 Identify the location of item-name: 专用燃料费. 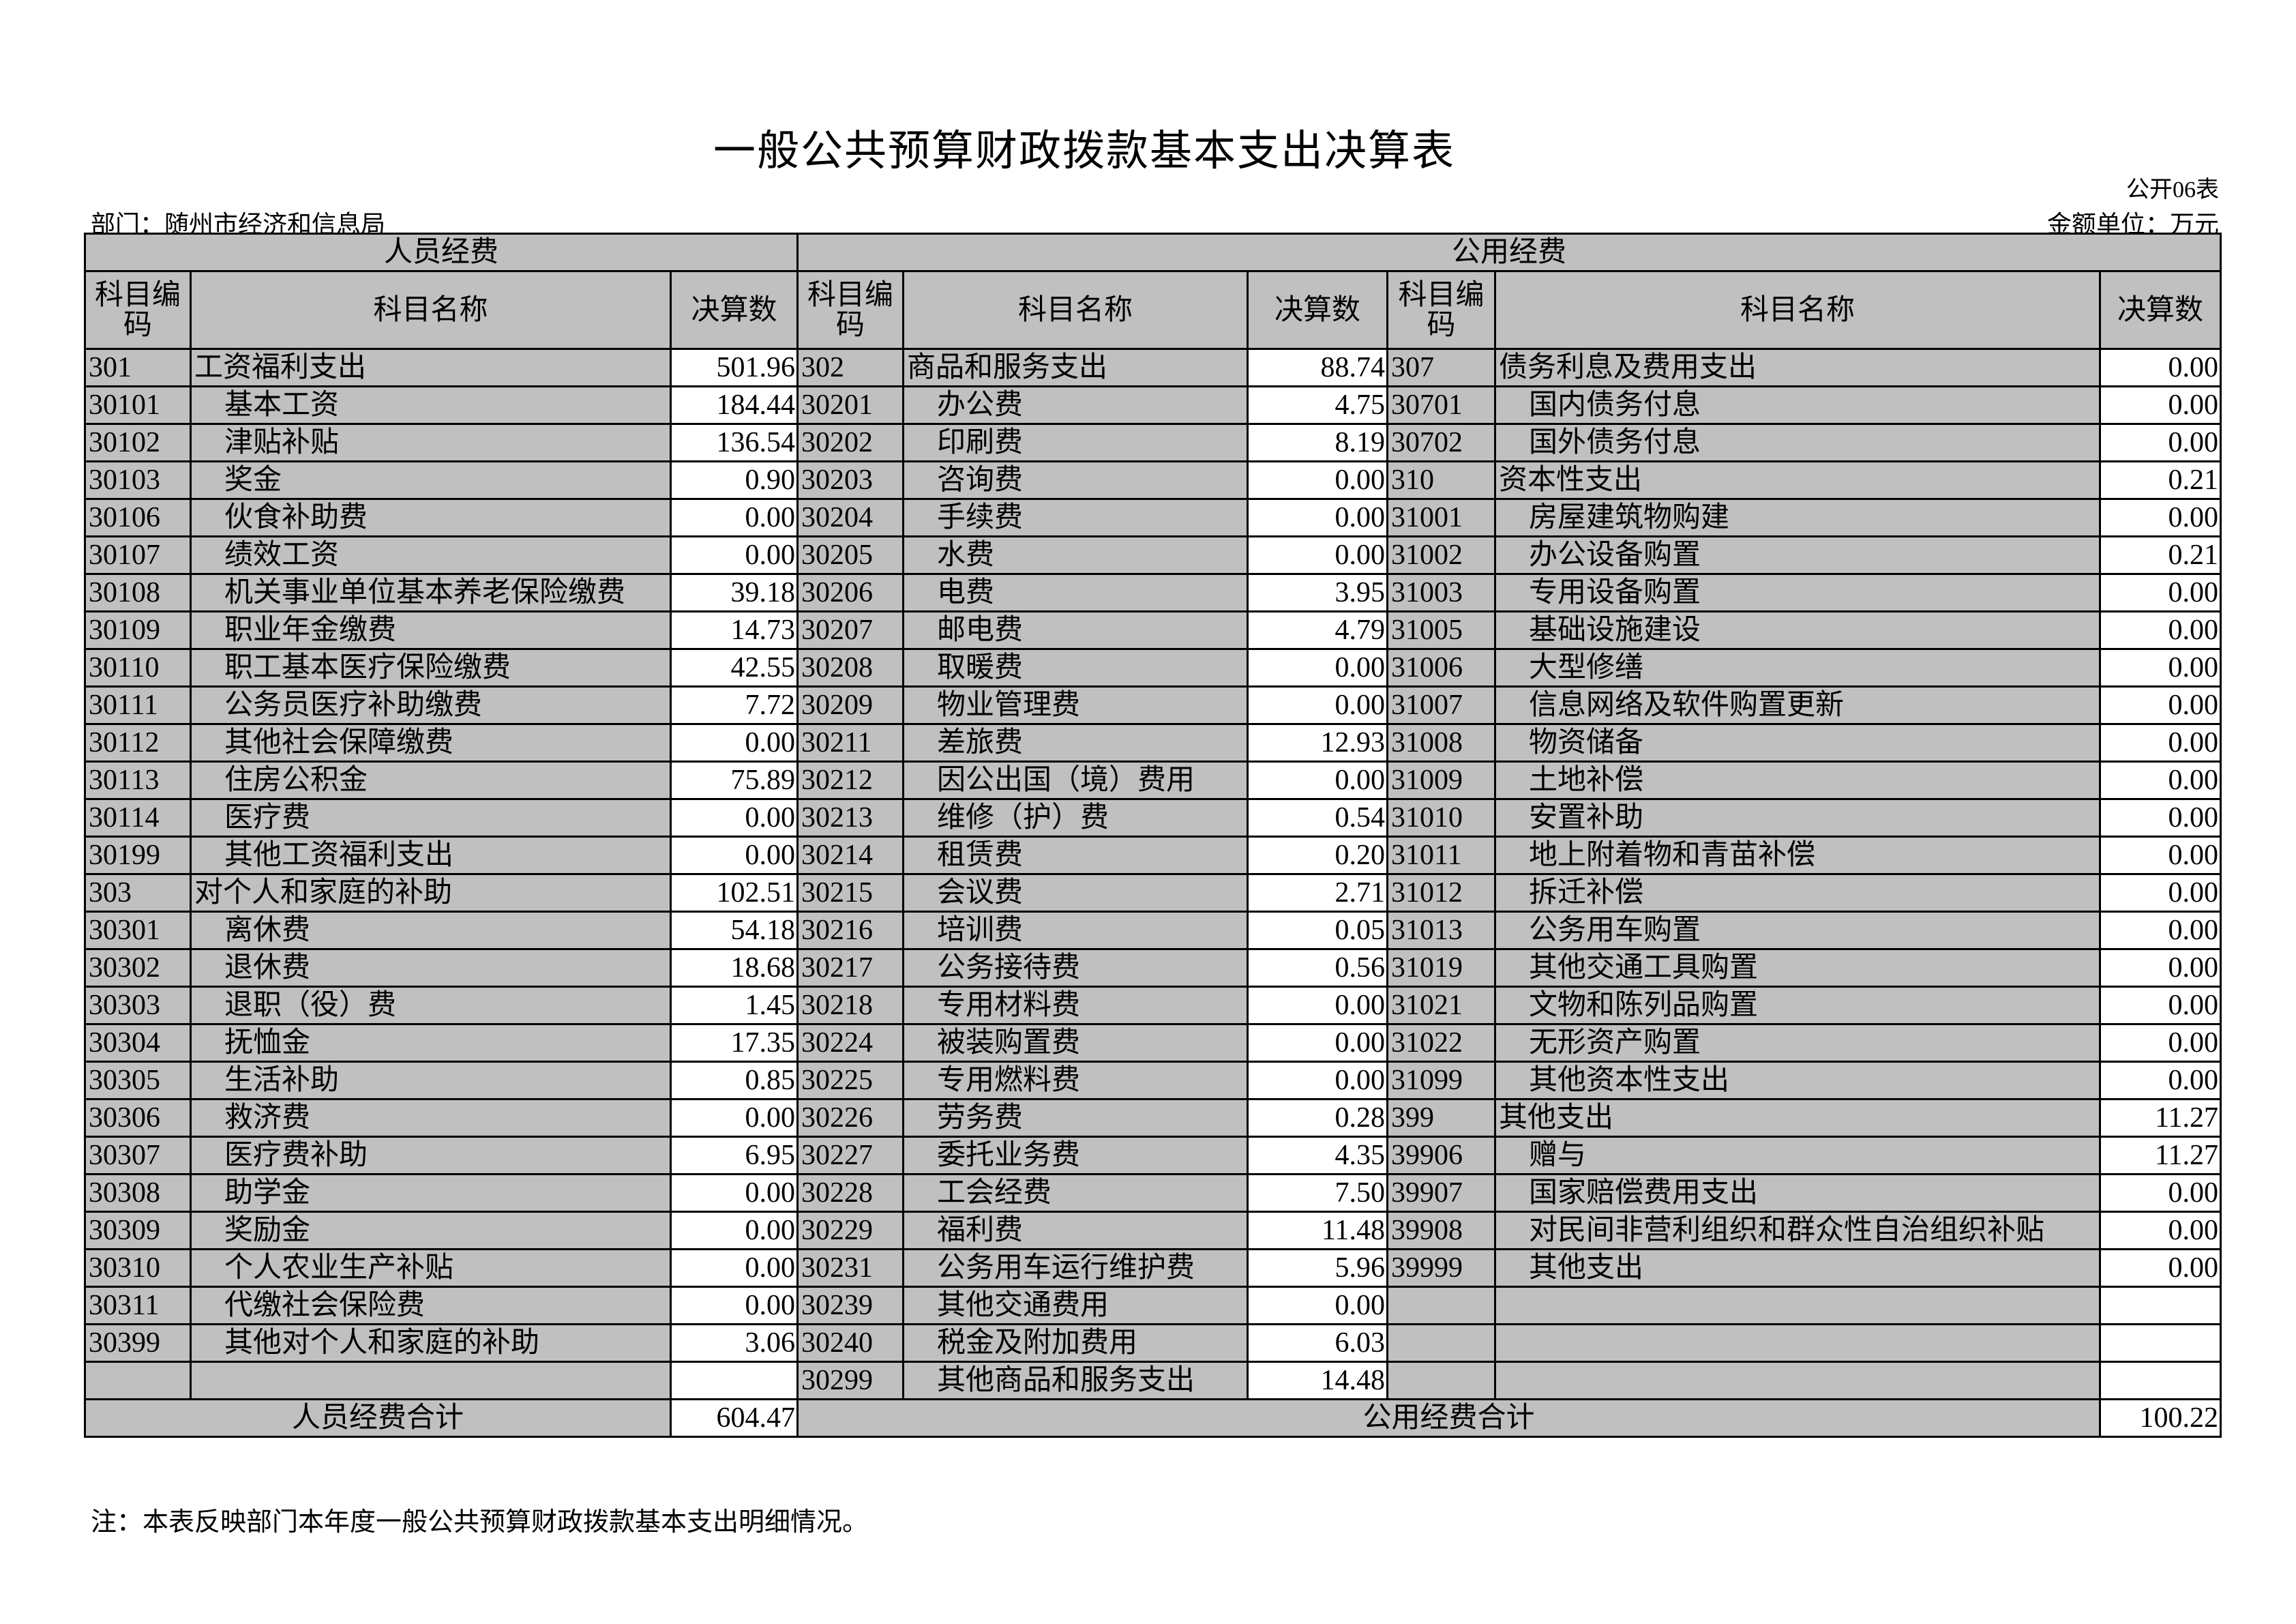
(1075, 1080).